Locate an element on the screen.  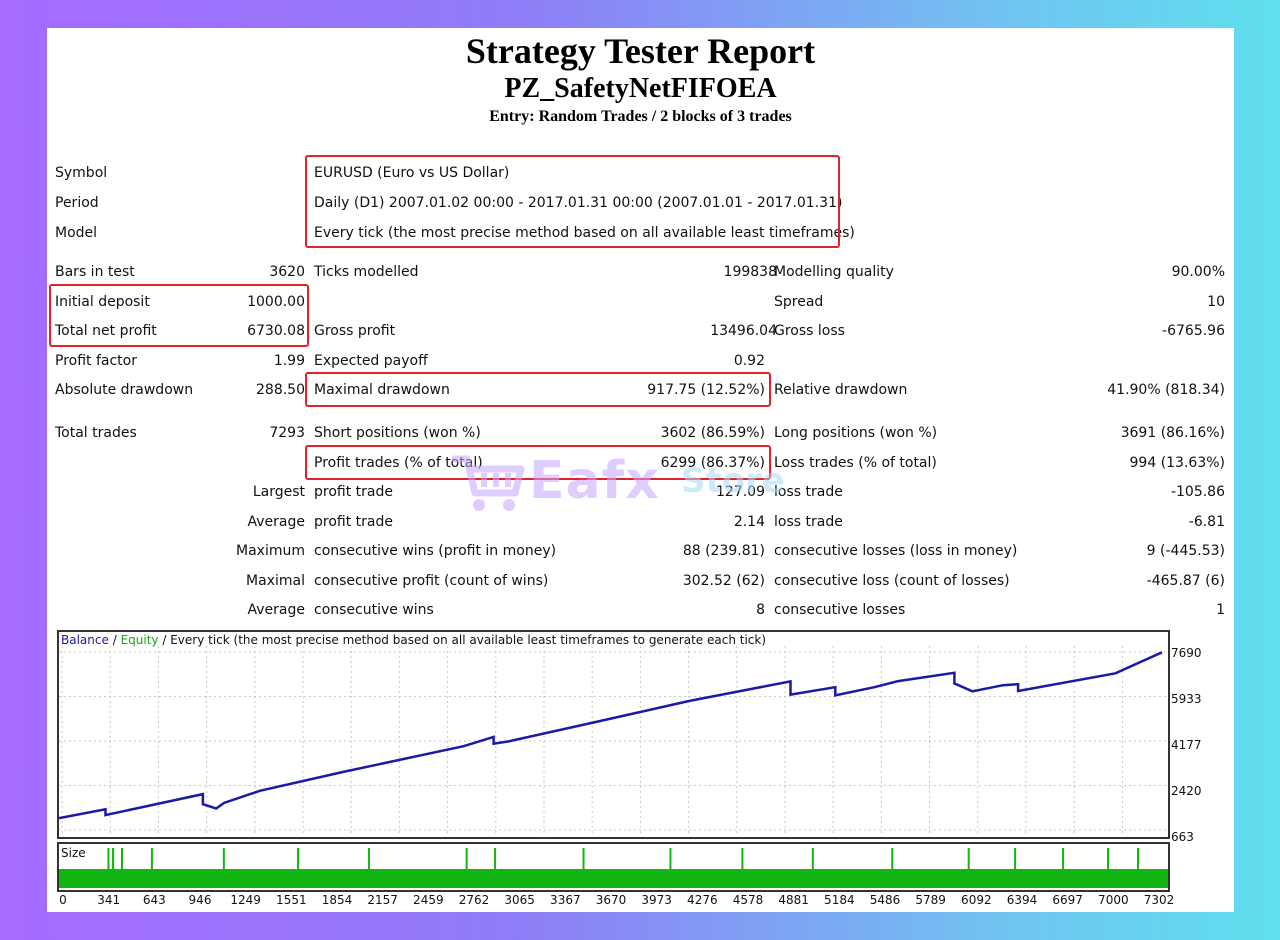
payoff-value: 0.92 is located at coordinates (749, 361).